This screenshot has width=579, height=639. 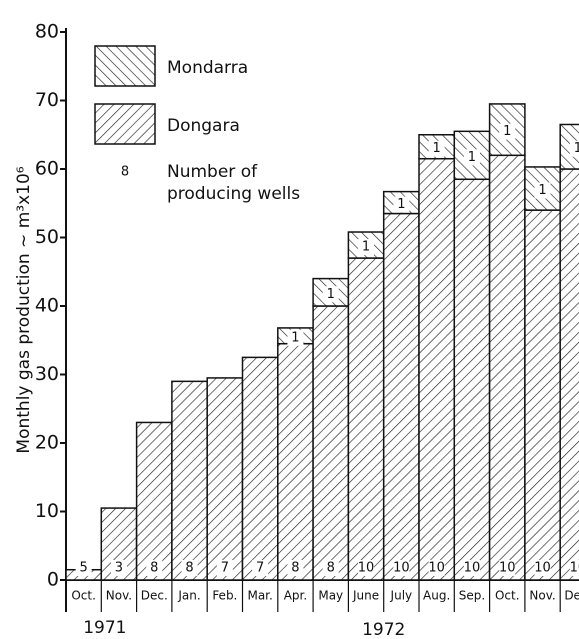 What do you see at coordinates (436, 596) in the screenshot?
I see `x-tick-label: Aug.` at bounding box center [436, 596].